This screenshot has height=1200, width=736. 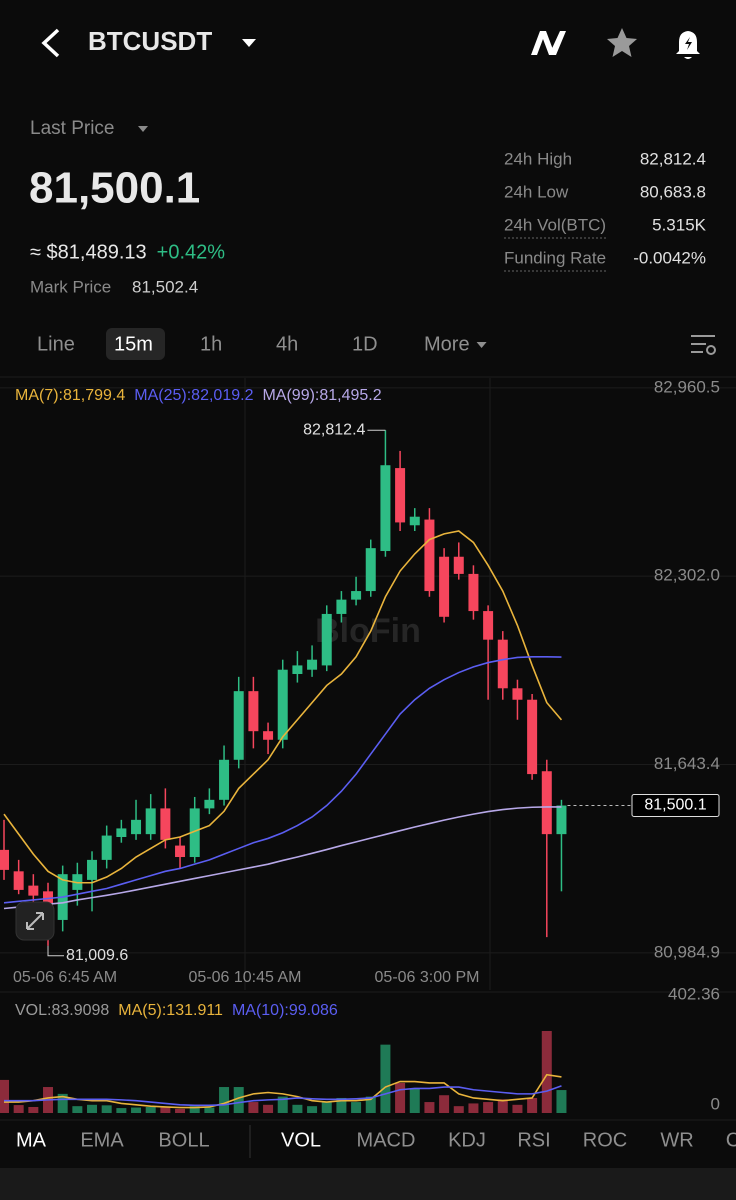 What do you see at coordinates (669, 257) in the screenshot?
I see `stat-value: -0.0042%` at bounding box center [669, 257].